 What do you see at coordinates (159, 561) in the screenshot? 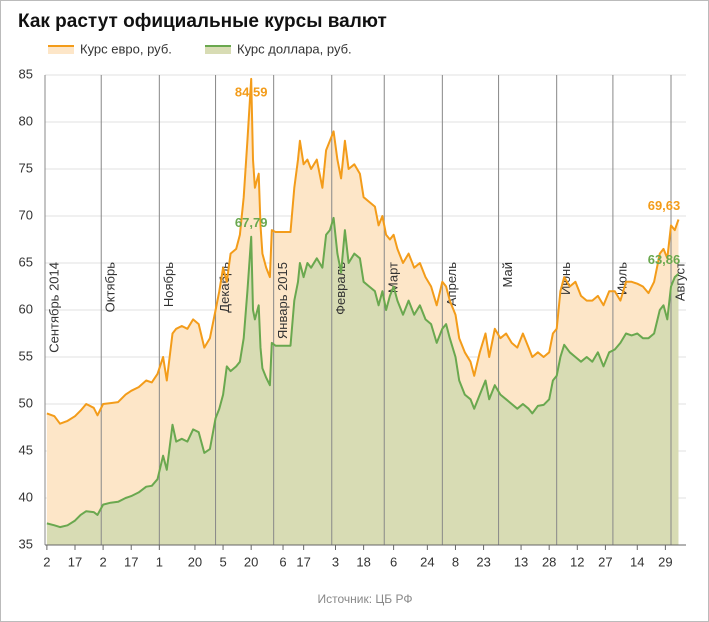
I see `x-tick-label: 1` at bounding box center [159, 561].